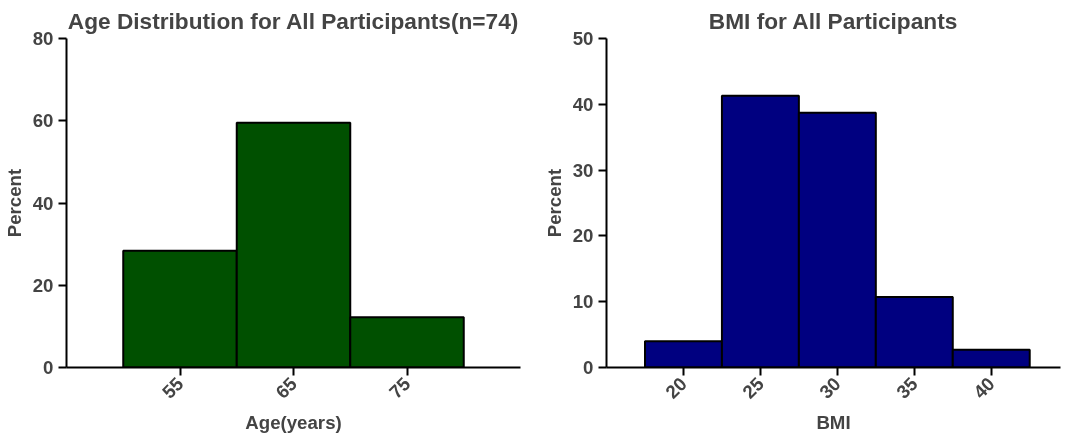 This screenshot has width=1080, height=436. Describe the element at coordinates (907, 388) in the screenshot. I see `x-tick-label: 35` at that location.